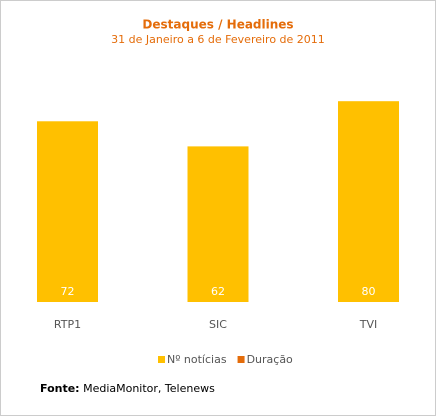 Image resolution: width=436 pixels, height=416 pixels. What do you see at coordinates (368, 324) in the screenshot?
I see `x-tick-label: TVI` at bounding box center [368, 324].